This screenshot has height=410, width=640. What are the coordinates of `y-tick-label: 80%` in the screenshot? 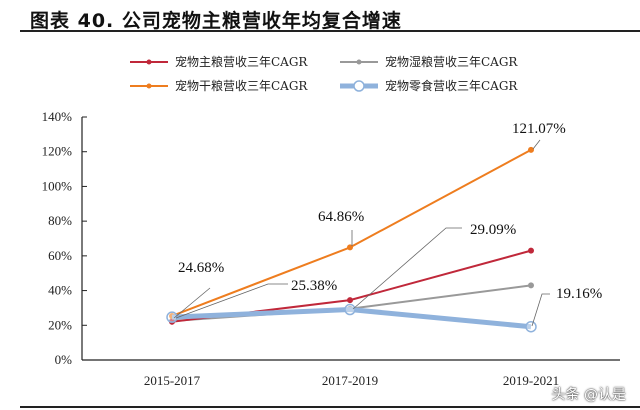 It's located at (60, 220).